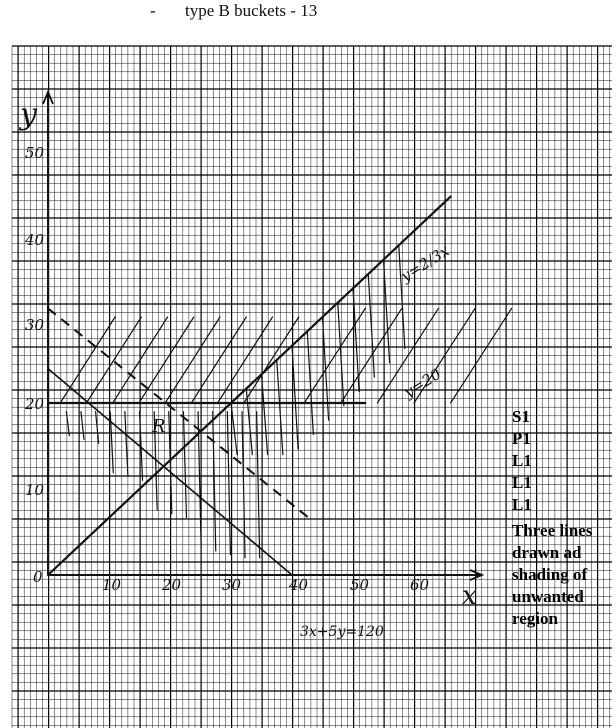 The image size is (616, 728). Describe the element at coordinates (35, 325) in the screenshot. I see `y-tick-label: 30` at that location.